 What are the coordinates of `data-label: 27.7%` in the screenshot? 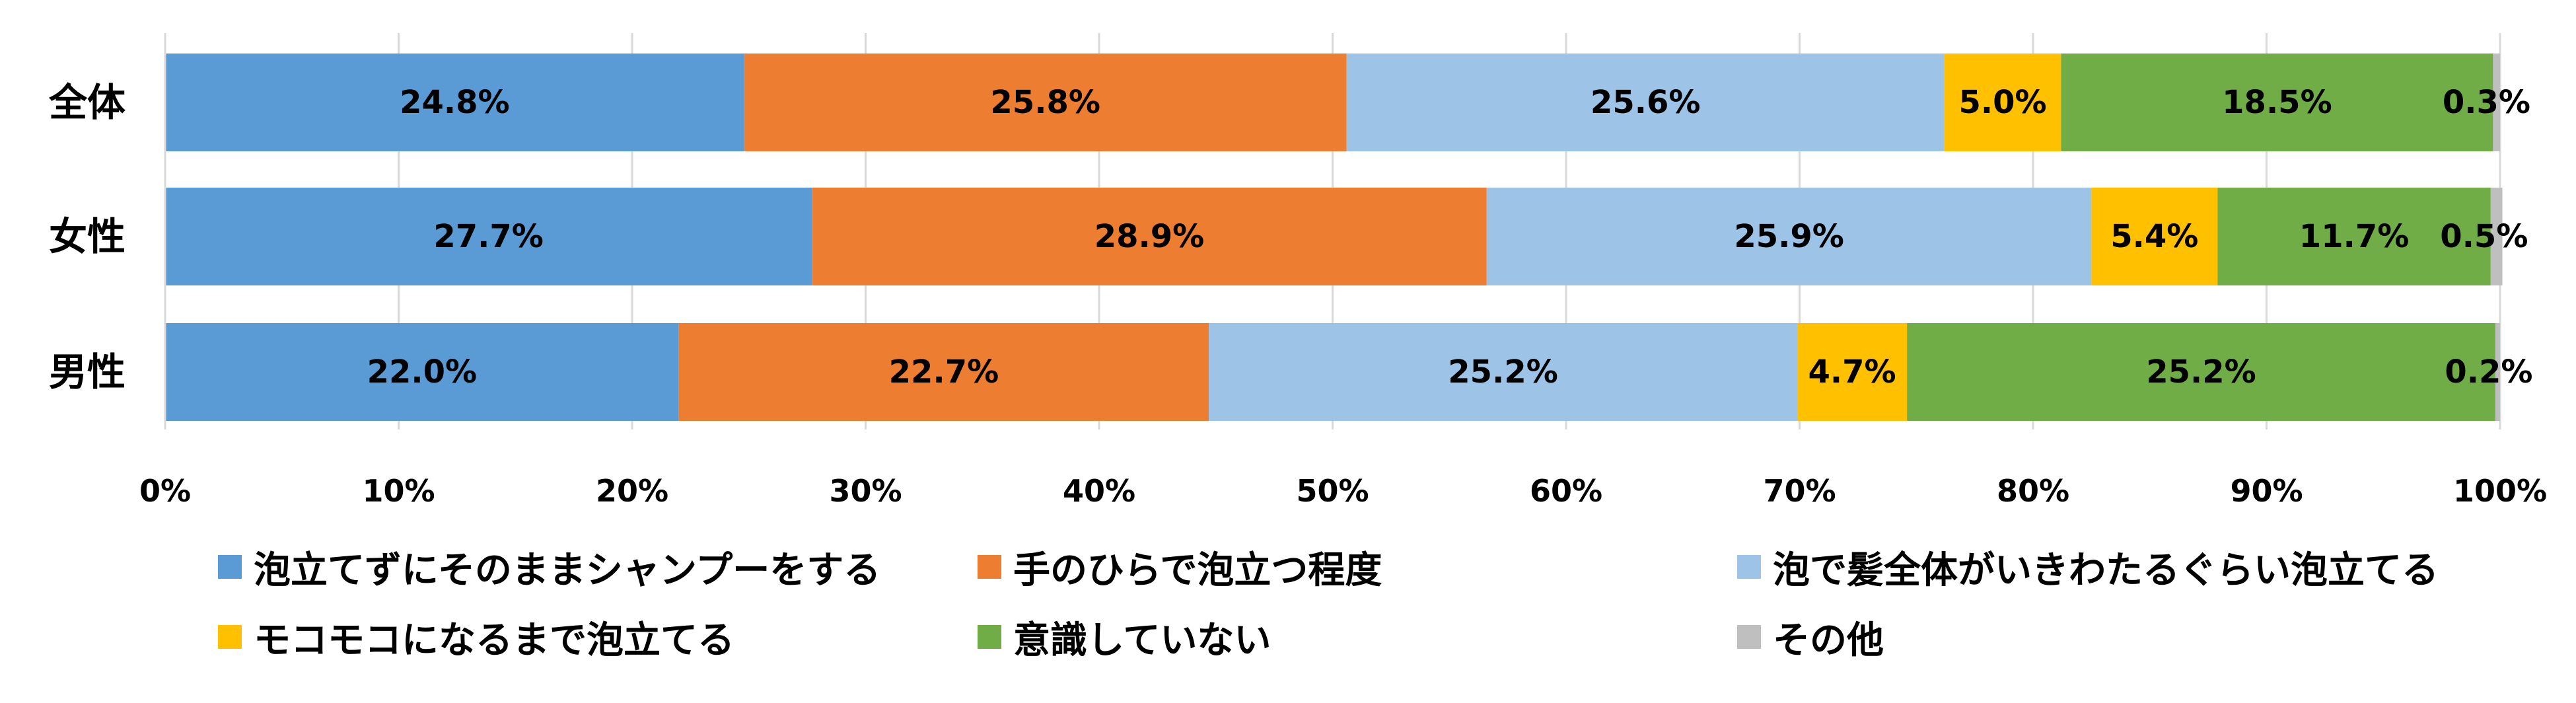 It's located at (489, 237).